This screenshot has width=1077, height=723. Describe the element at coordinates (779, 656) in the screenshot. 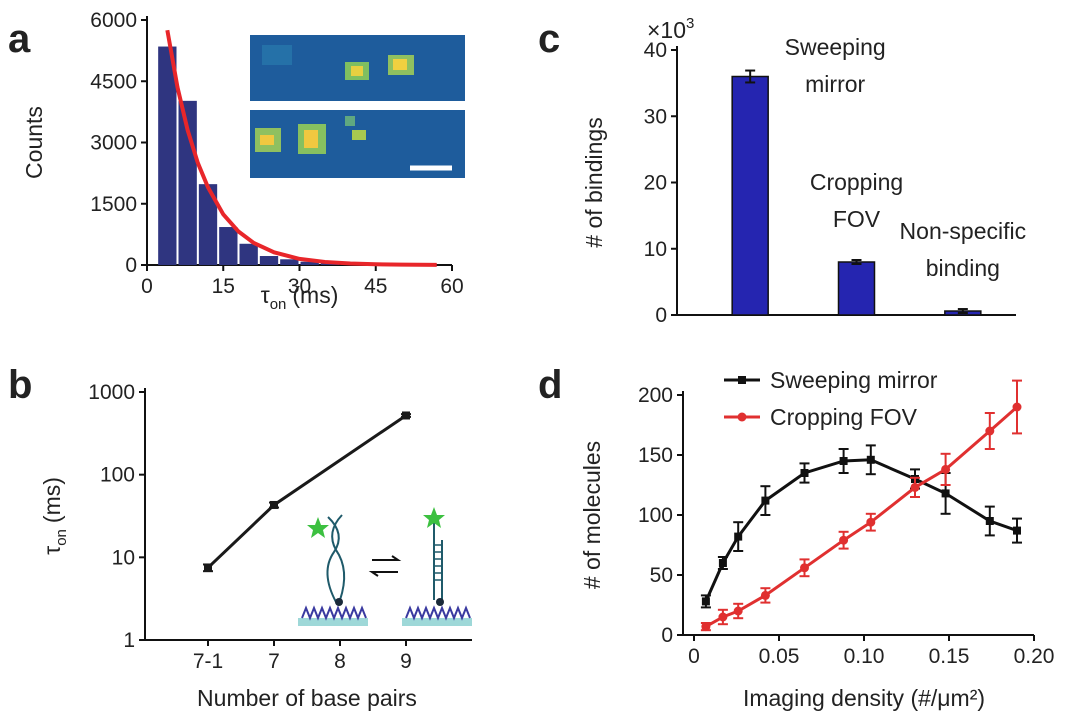

I see `x-tick-label: 0.05` at that location.